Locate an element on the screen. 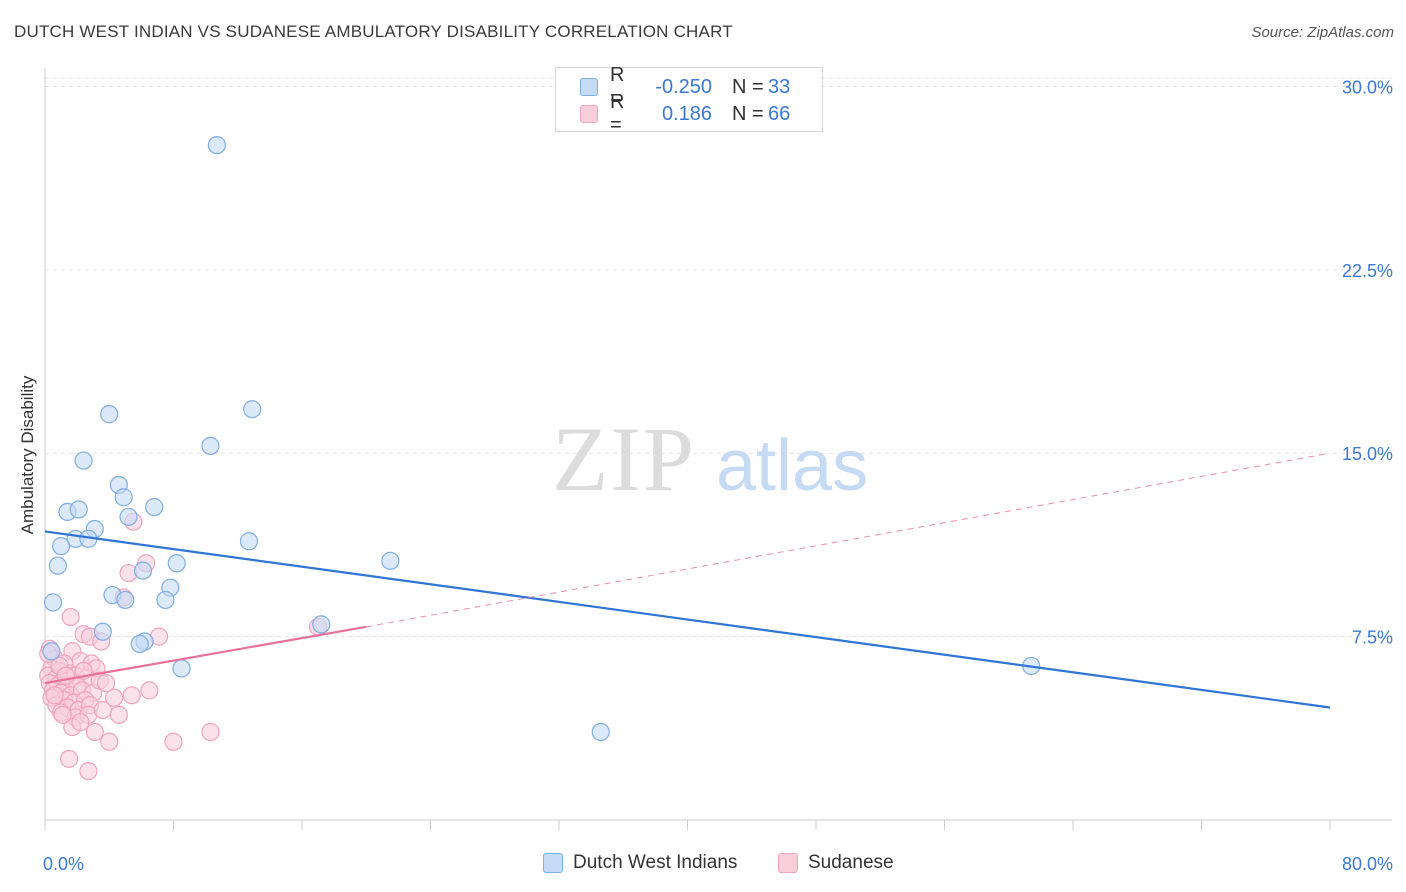 This screenshot has width=1406, height=892. series-name: Dutch West Indians is located at coordinates (655, 862).